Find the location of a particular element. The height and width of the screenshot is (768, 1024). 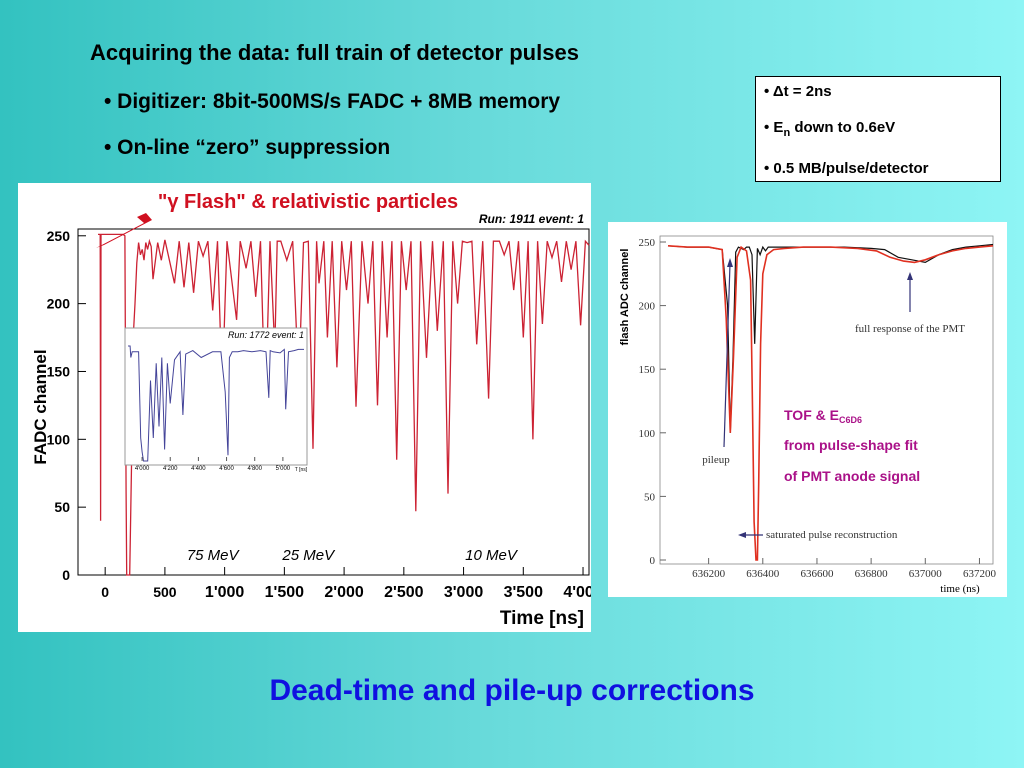

pileup-arrow is located at coordinates (727, 355).